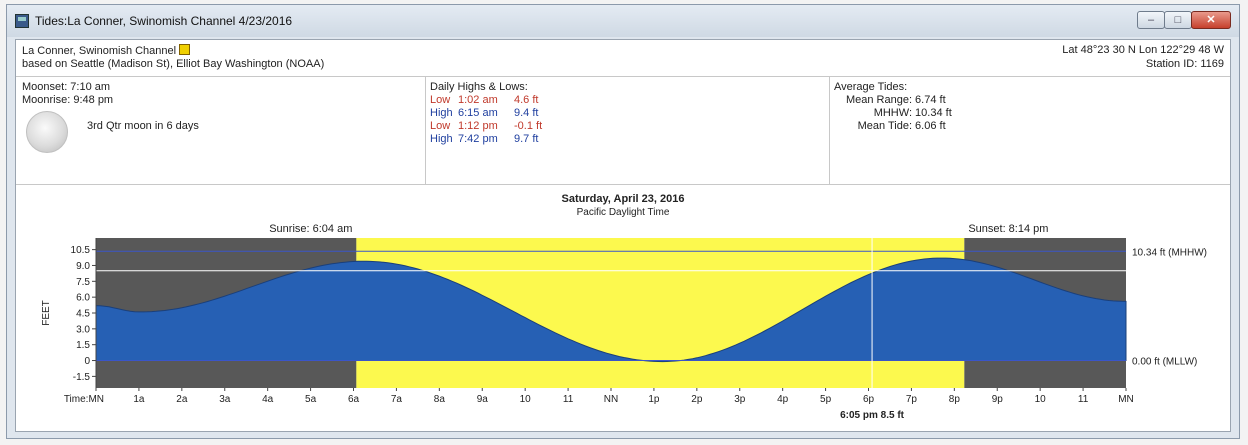  Describe the element at coordinates (893, 87) in the screenshot. I see `average-tides-title: Average Tides:` at that location.